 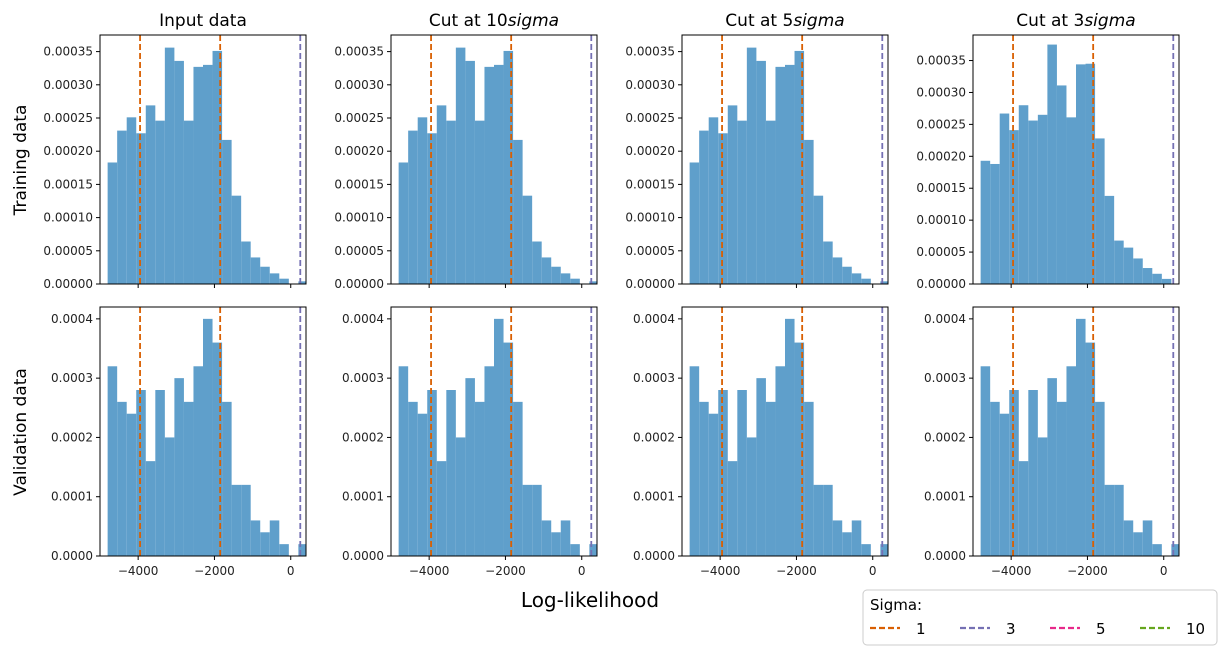 I want to click on subplot-title: Cut at 10sigma, so click(x=494, y=21).